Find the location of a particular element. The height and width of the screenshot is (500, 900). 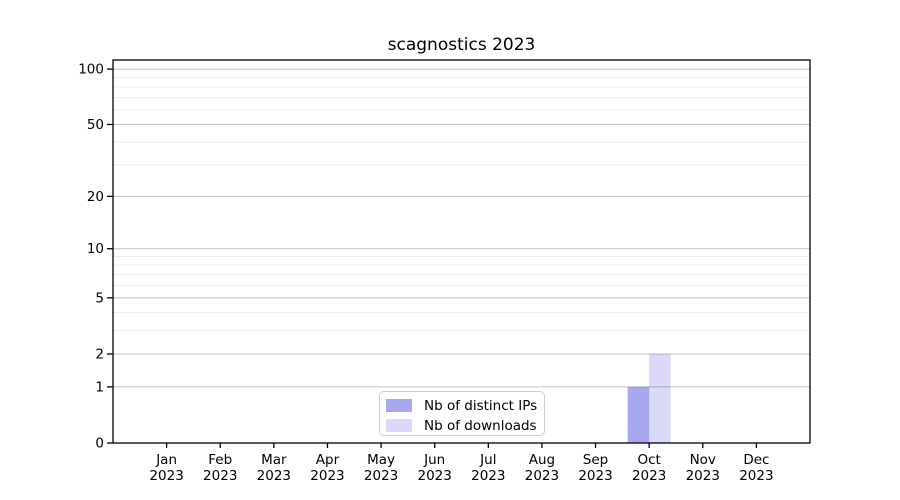

x-tick-label-month: Feb is located at coordinates (220, 460).